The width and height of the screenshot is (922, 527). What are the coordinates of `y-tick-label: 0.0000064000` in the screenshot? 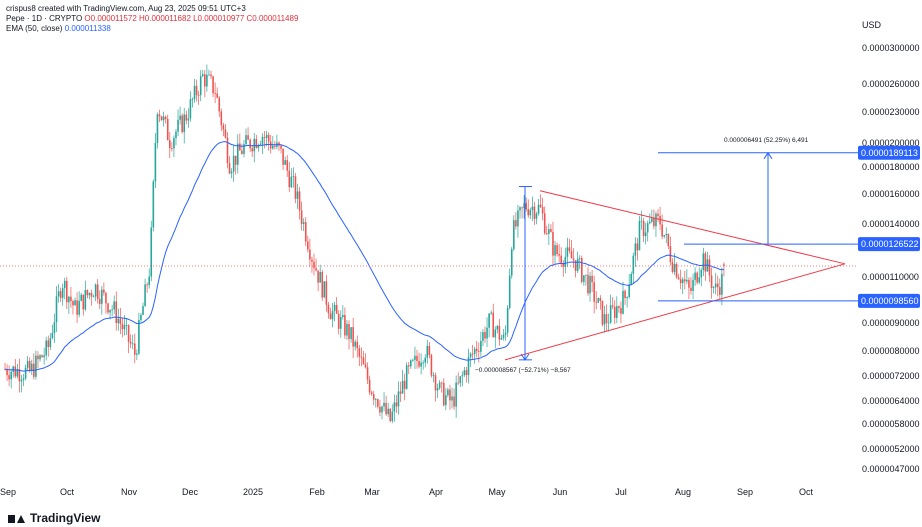 It's located at (891, 401).